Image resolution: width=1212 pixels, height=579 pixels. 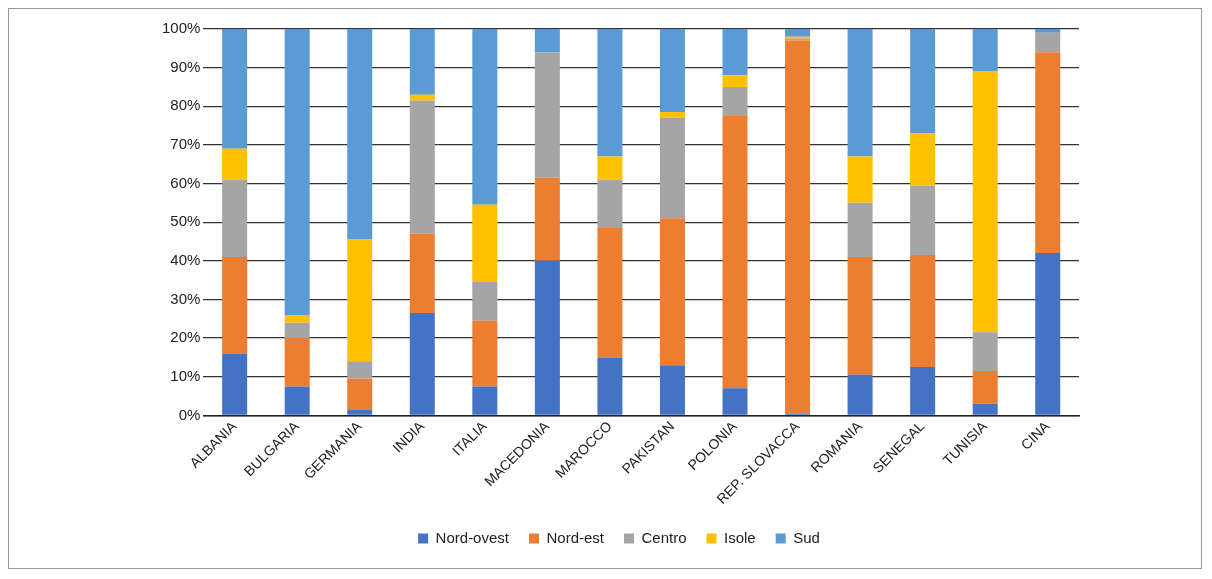 I want to click on y-tick-label: 0%, so click(x=189, y=414).